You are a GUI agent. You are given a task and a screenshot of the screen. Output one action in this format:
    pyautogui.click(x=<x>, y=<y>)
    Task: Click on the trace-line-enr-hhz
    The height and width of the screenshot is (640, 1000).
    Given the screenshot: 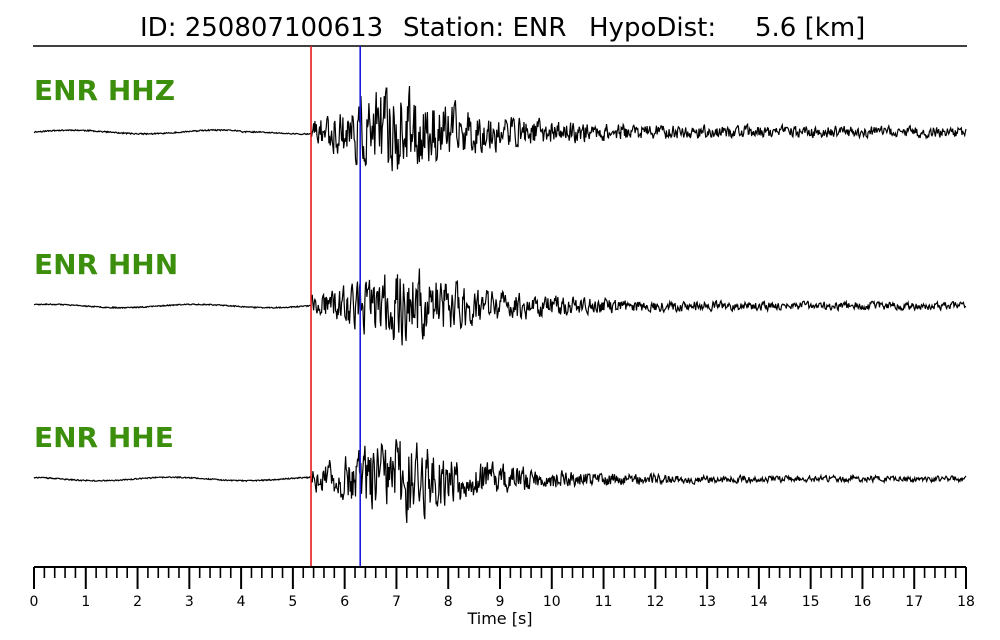 What is the action you would take?
    pyautogui.click(x=500, y=128)
    